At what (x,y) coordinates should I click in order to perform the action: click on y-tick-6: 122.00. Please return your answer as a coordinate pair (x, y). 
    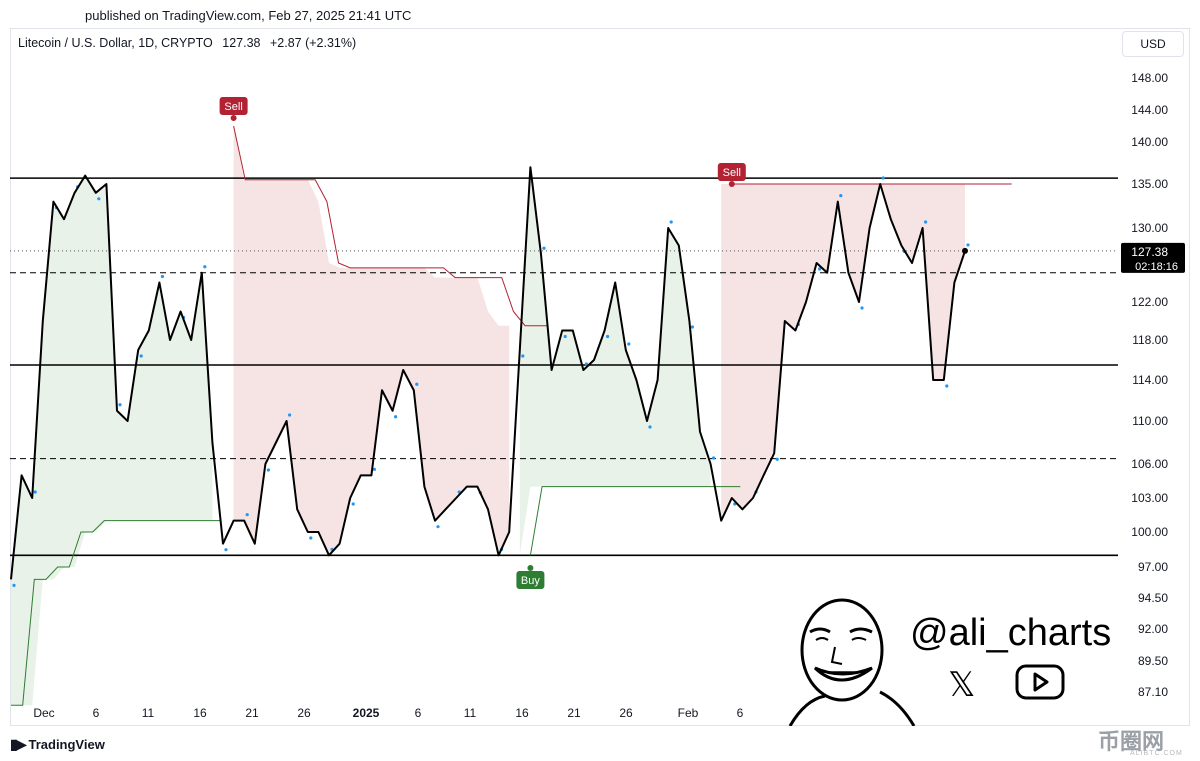
    Looking at the image, I should click on (1149, 302).